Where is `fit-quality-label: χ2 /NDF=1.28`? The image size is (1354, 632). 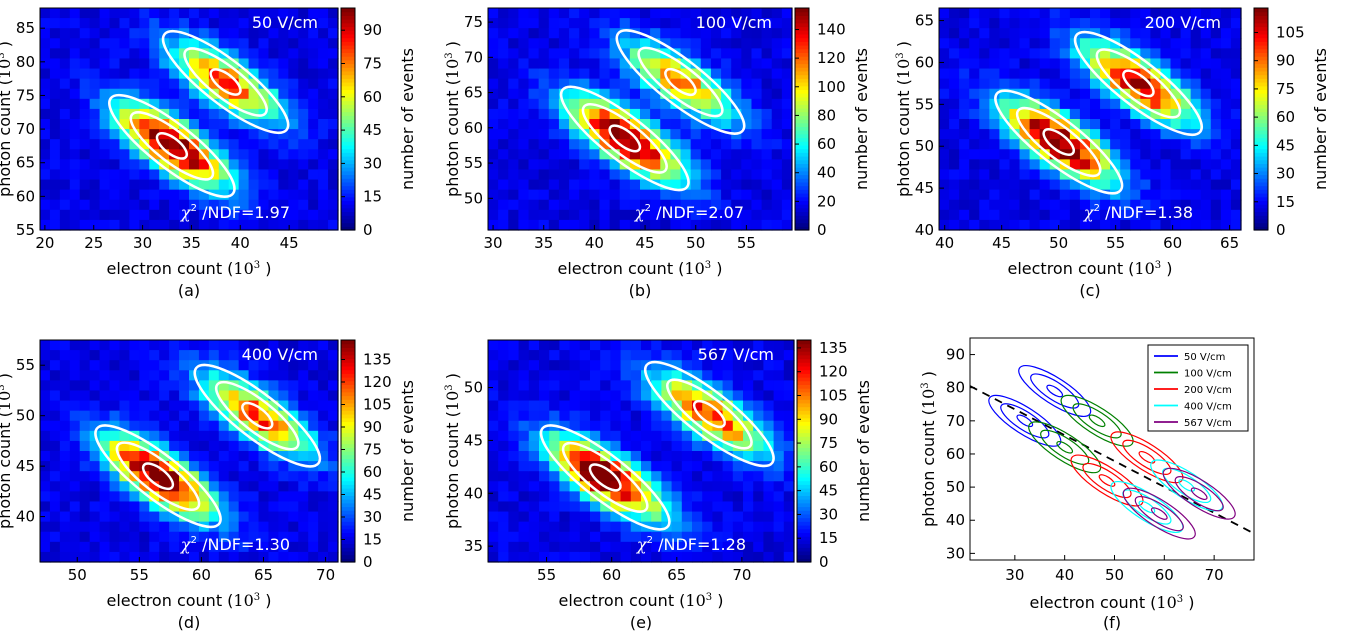
fit-quality-label: χ2 /NDF=1.28 is located at coordinates (691, 544).